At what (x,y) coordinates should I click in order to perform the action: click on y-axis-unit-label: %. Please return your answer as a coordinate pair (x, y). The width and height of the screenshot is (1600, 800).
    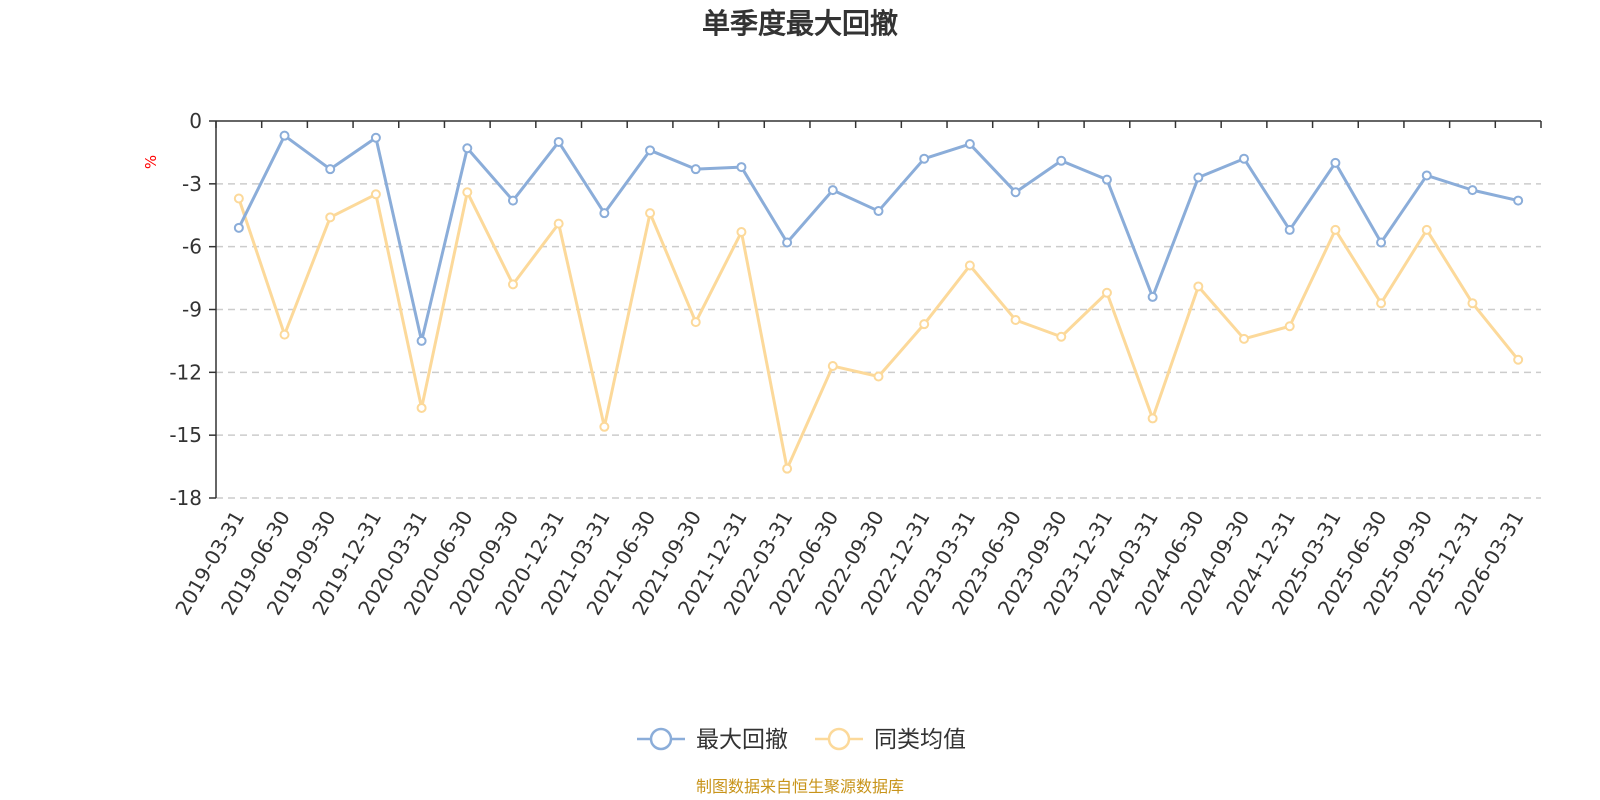
    Looking at the image, I should click on (151, 162).